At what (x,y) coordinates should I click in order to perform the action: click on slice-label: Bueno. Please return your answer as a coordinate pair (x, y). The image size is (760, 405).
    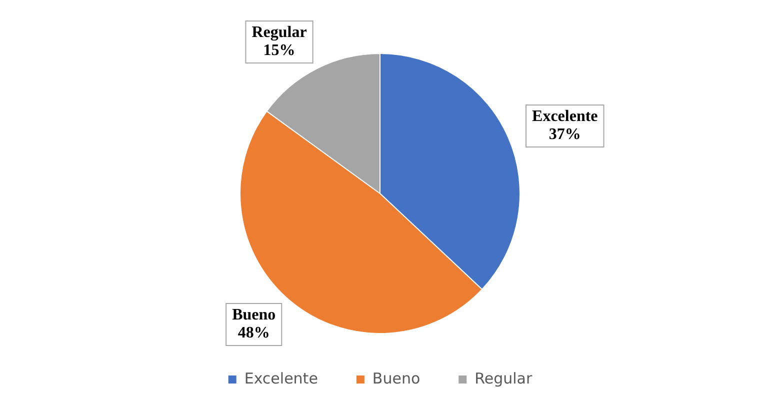
    Looking at the image, I should click on (254, 315).